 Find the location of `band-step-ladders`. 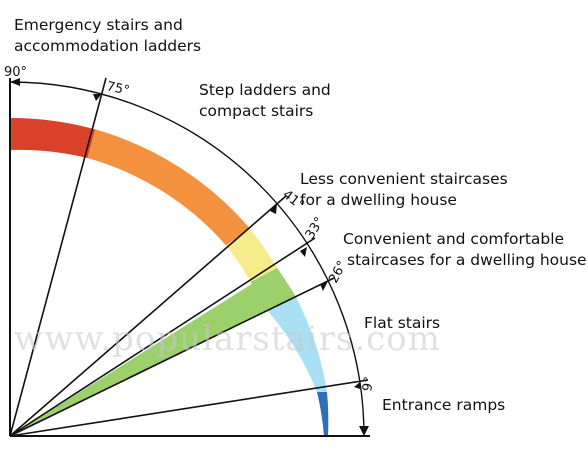

band-step-ladders is located at coordinates (169, 187).